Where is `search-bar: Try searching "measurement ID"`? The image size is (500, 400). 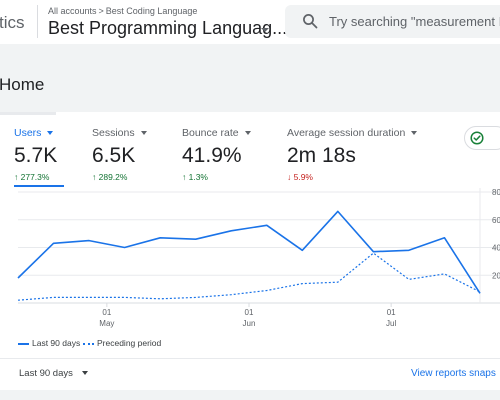
search-bar: Try searching "measurement ID" is located at coordinates (392, 21).